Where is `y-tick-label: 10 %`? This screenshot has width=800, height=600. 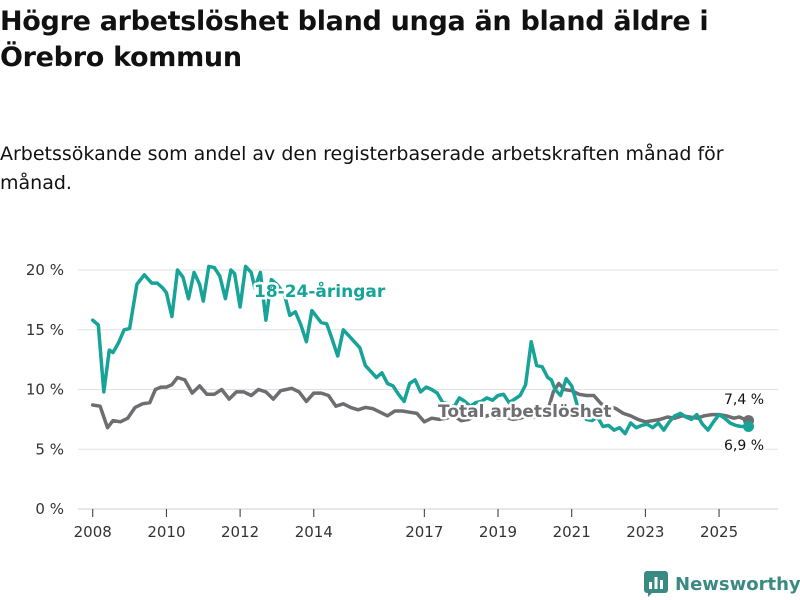 y-tick-label: 10 % is located at coordinates (45, 390).